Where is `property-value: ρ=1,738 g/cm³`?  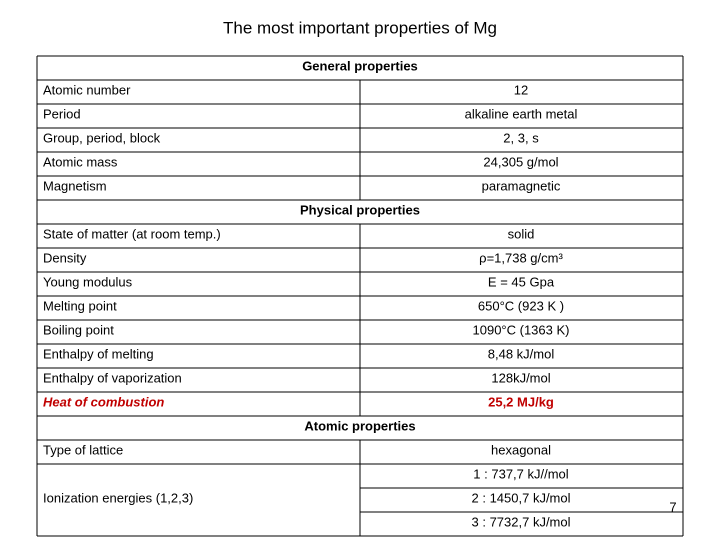
property-value: ρ=1,738 g/cm³ is located at coordinates (521, 257).